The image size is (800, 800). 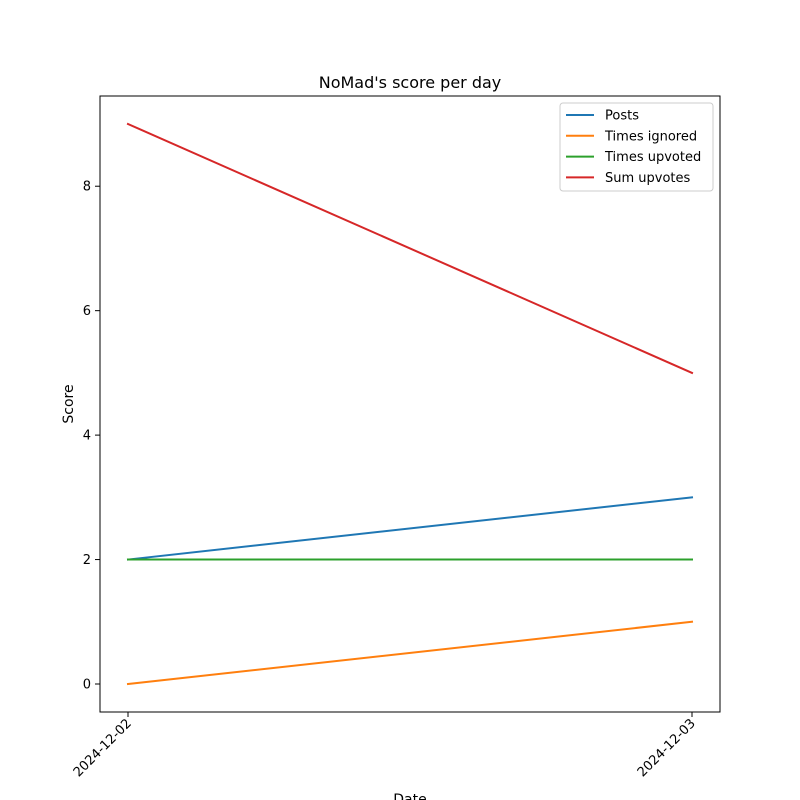 I want to click on series-line-times-ignored, so click(x=410, y=653).